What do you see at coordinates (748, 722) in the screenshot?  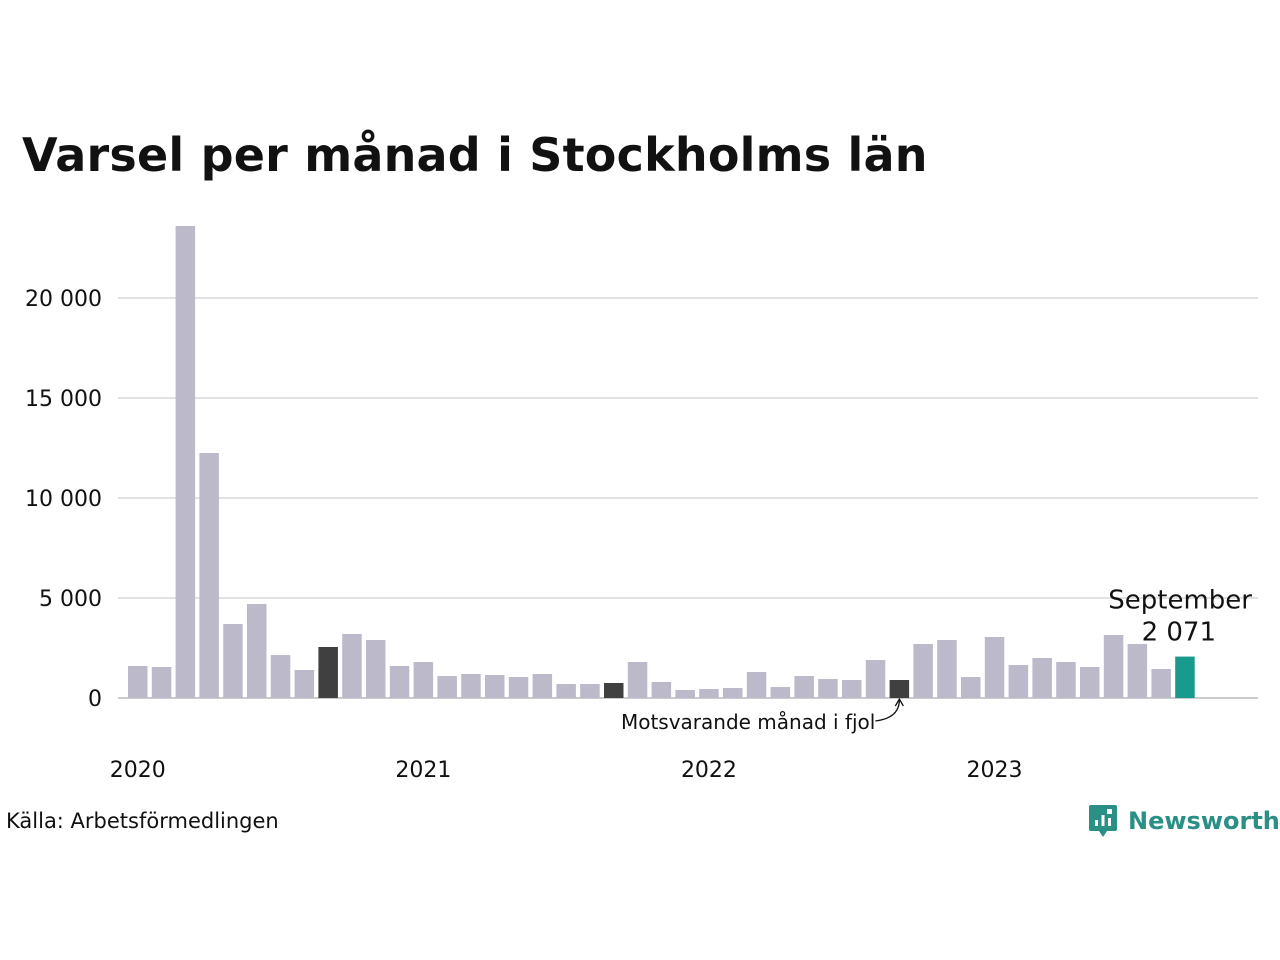 I see `comparison-month-label: Motsvarande månad i fjol` at bounding box center [748, 722].